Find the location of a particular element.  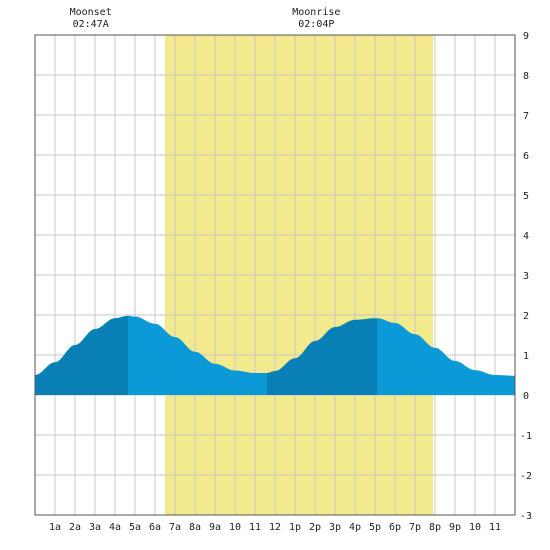

y-tick-label: 3 is located at coordinates (526, 276).